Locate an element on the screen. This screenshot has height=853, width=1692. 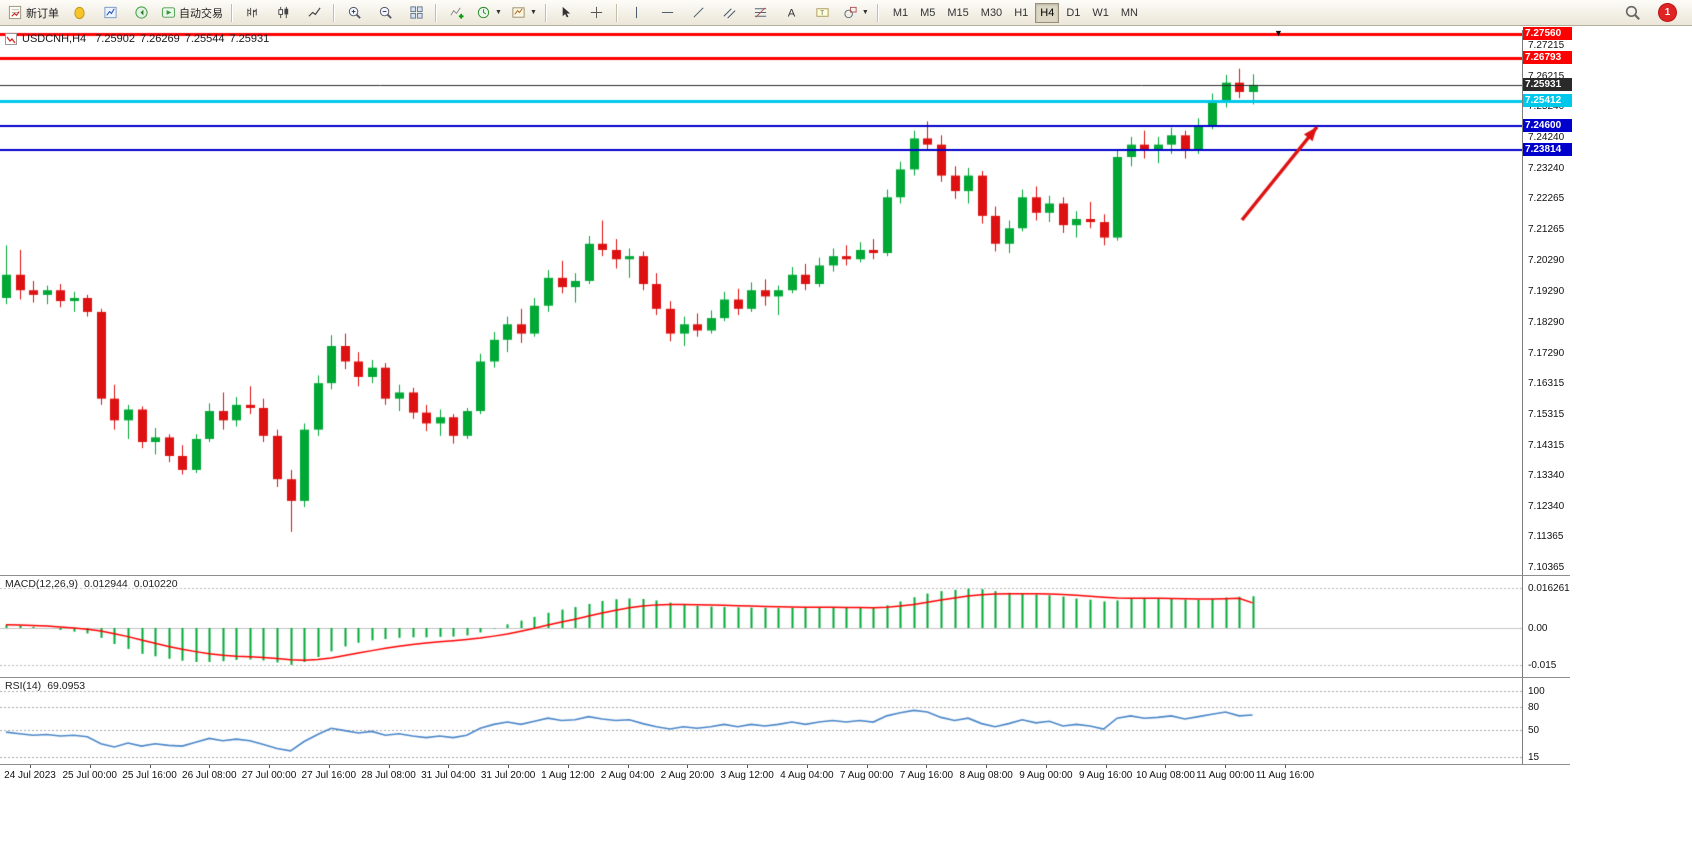
fibonacci-tool-button is located at coordinates (761, 13).